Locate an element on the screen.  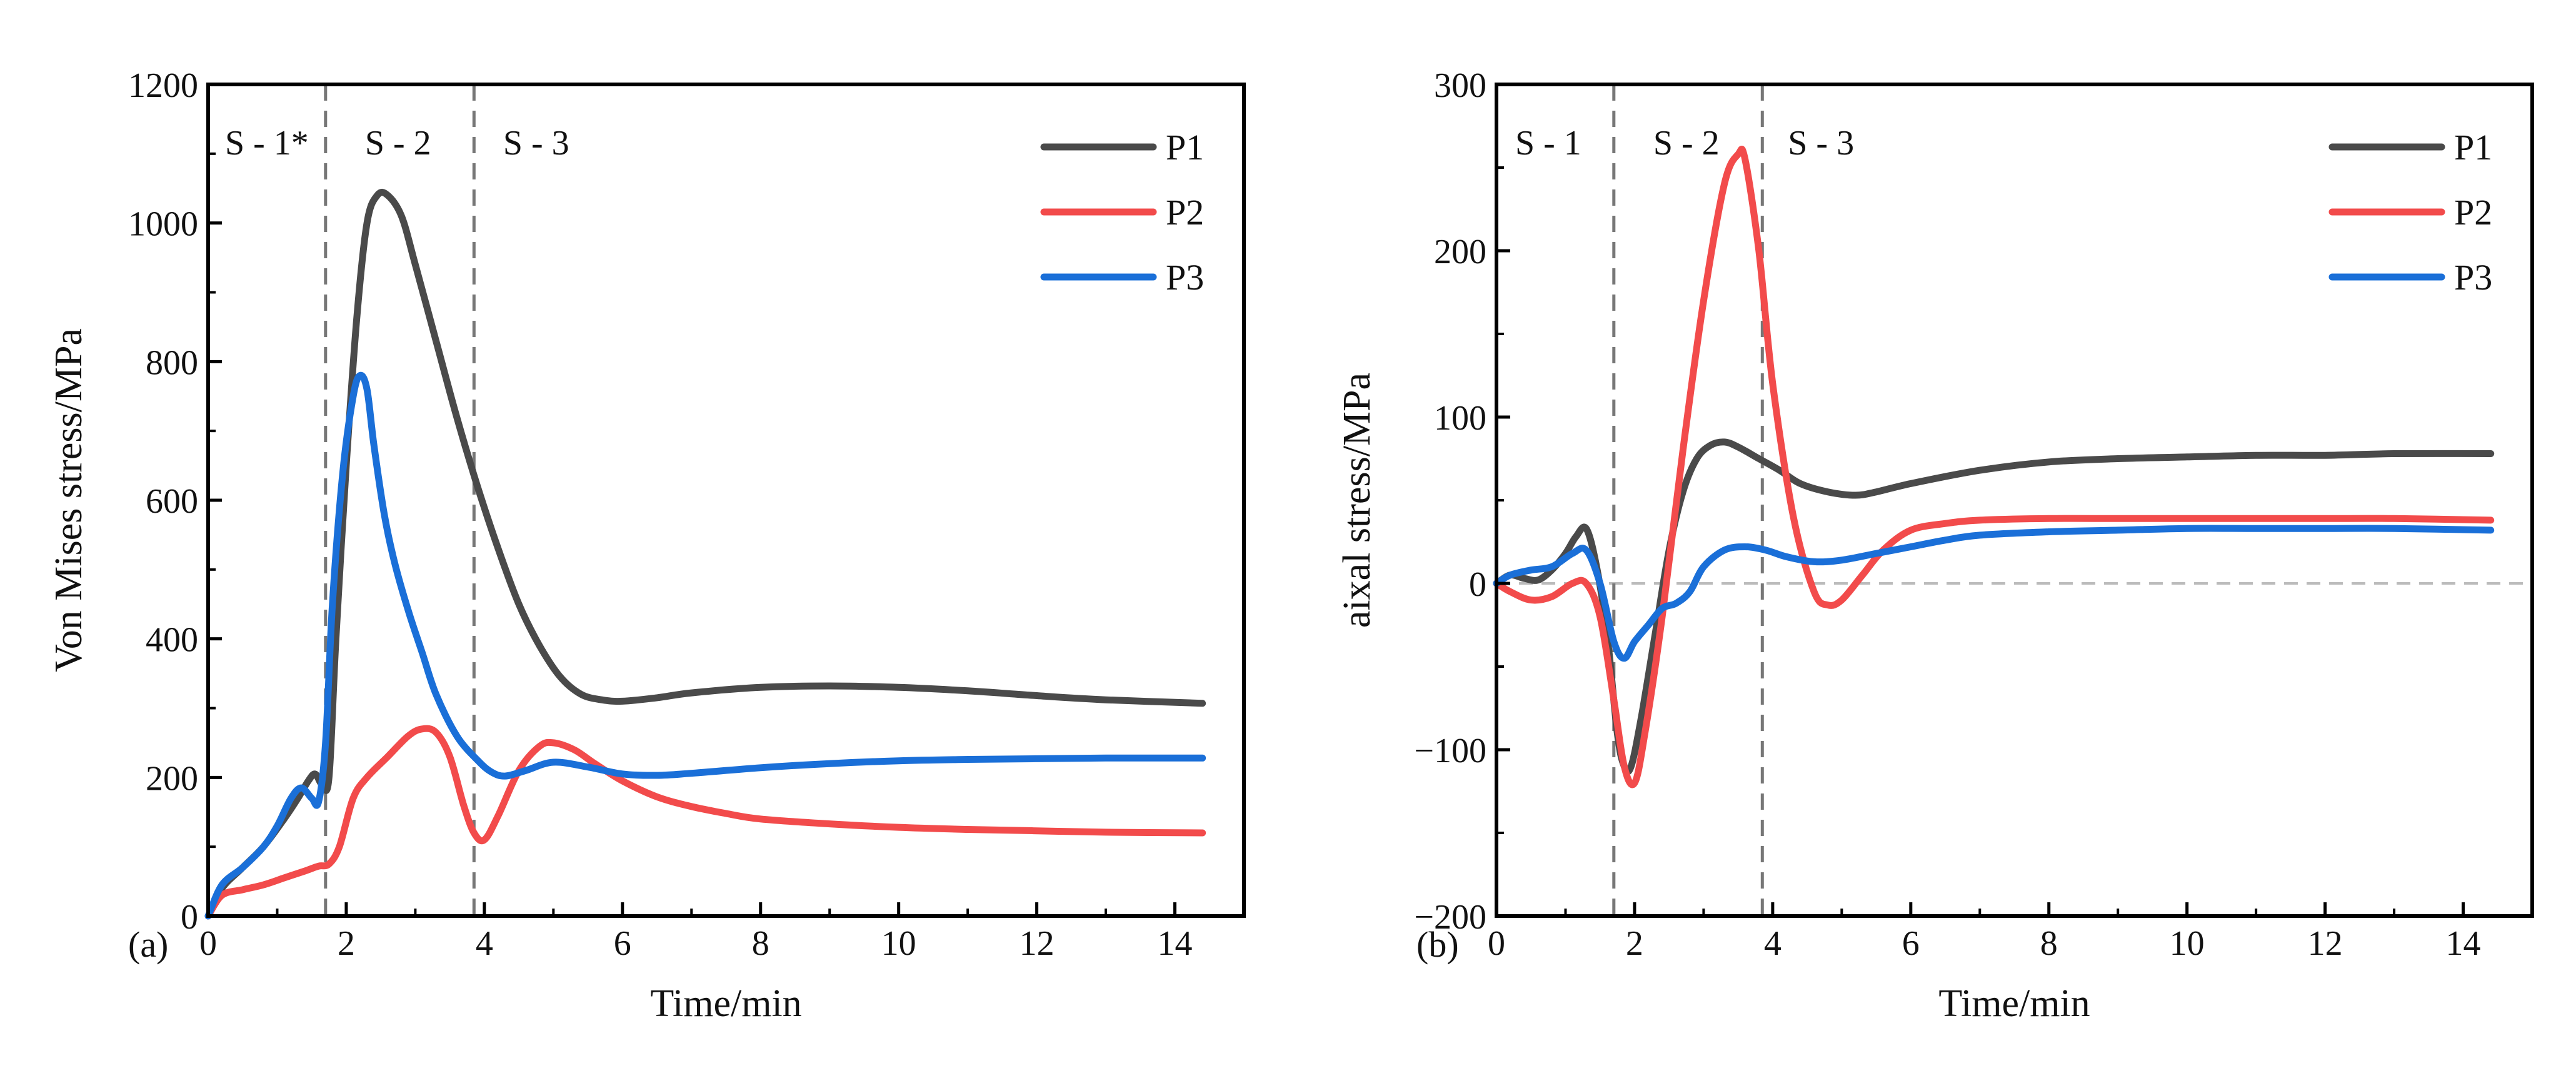
chart-b-legend: P1 P2 P3 is located at coordinates (2410, 212).